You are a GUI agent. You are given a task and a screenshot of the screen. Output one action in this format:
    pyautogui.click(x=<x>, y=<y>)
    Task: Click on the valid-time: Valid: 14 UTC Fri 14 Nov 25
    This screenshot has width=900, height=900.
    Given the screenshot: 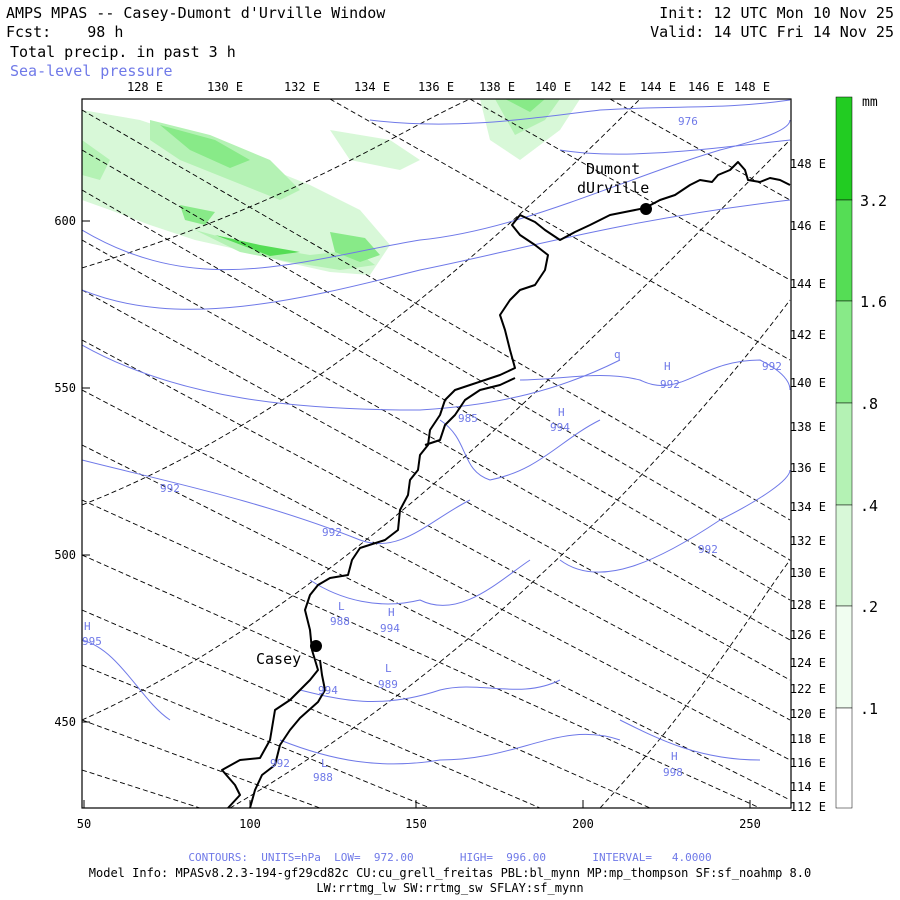 What is the action you would take?
    pyautogui.click(x=772, y=32)
    